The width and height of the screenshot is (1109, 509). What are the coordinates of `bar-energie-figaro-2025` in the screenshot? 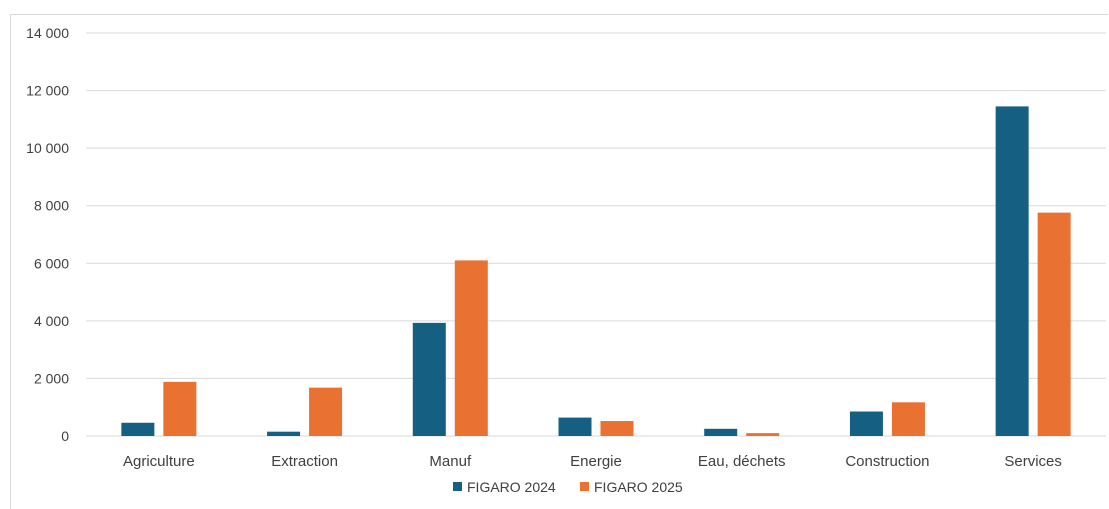 It's located at (617, 428).